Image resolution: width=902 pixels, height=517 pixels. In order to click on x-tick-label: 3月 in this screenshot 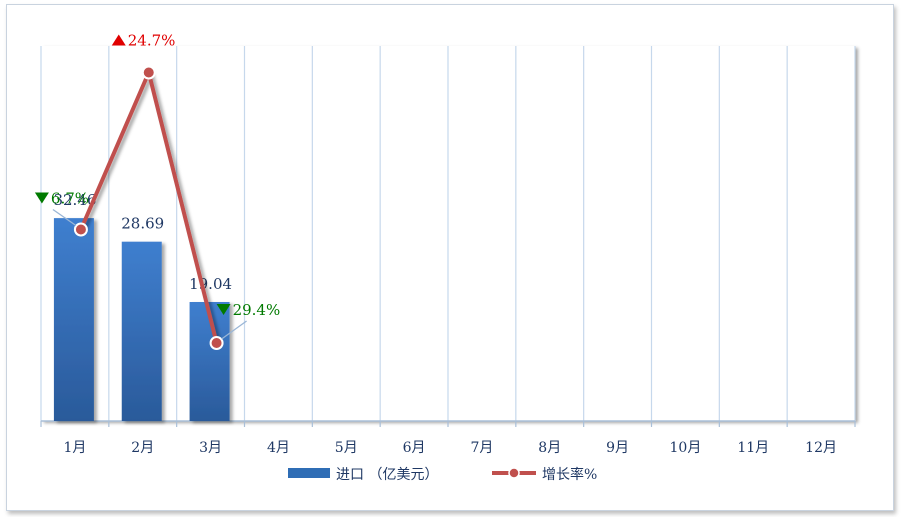, I will do `click(210, 448)`.